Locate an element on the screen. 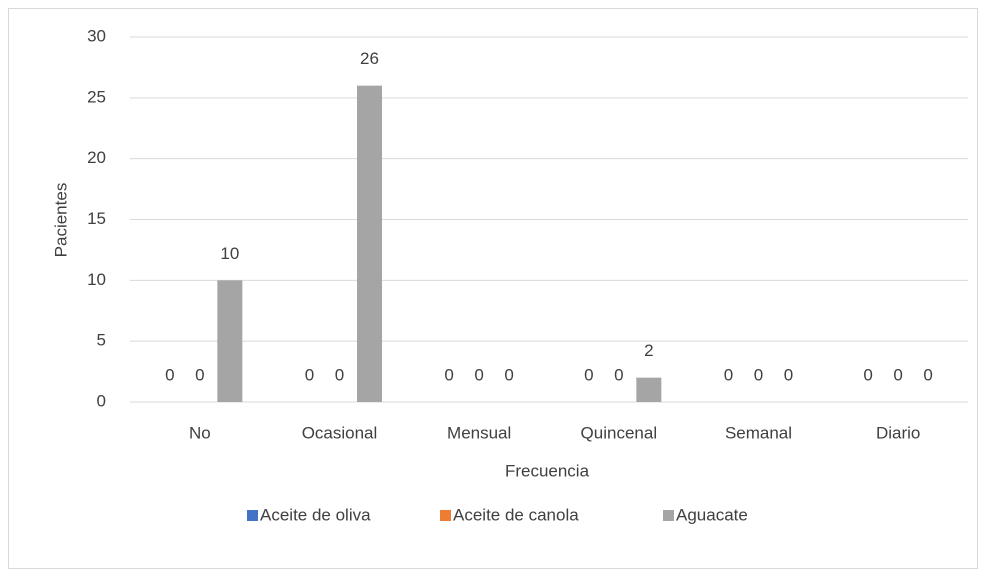 Image resolution: width=984 pixels, height=581 pixels. y-tick-label: 25 is located at coordinates (96, 96).